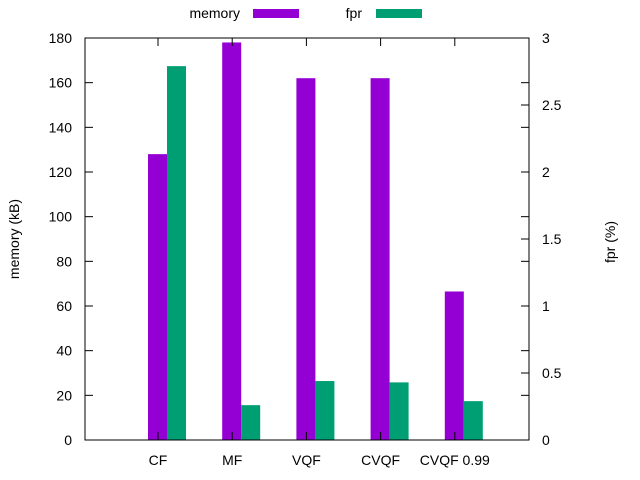 This screenshot has height=480, width=640. Describe the element at coordinates (552, 373) in the screenshot. I see `y2-tick-label: 0.5` at that location.